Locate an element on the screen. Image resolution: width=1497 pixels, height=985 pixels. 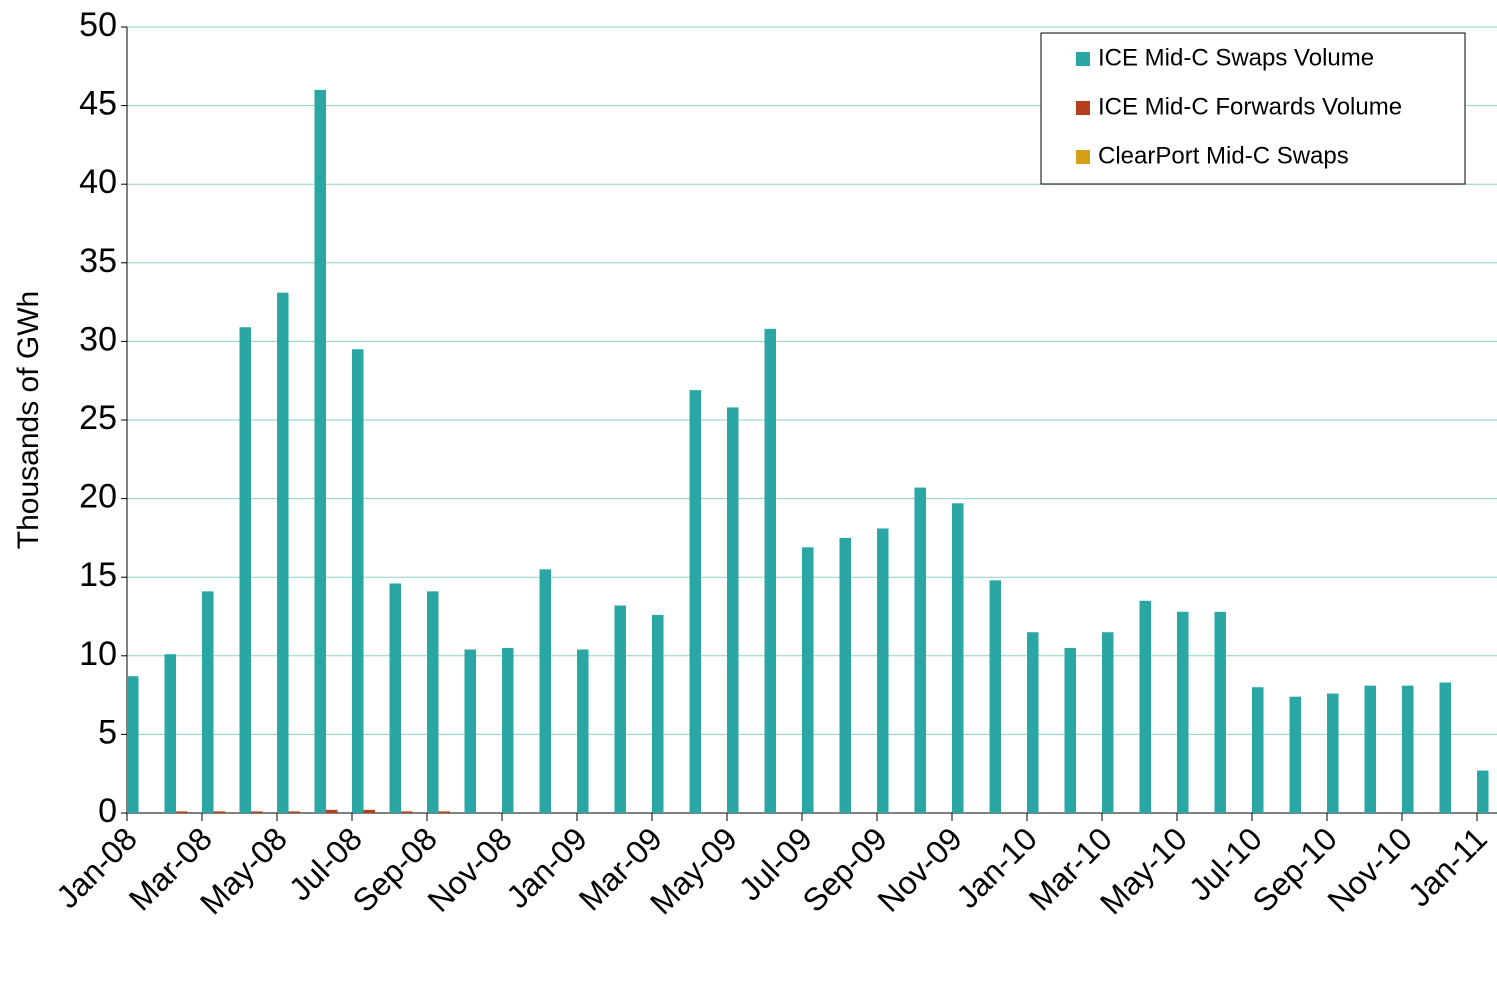
y-tick-label: 0 is located at coordinates (107, 811).